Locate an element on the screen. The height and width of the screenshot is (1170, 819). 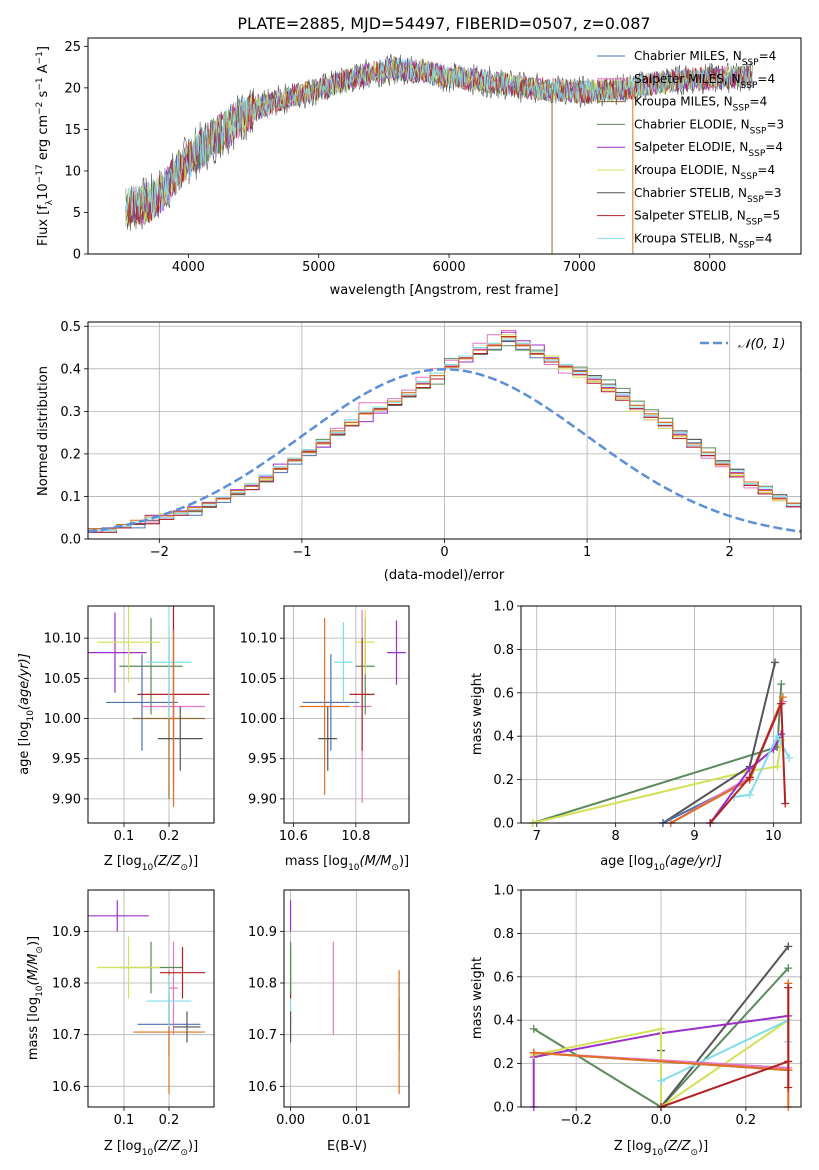
label-part: s is located at coordinates (43, 95).